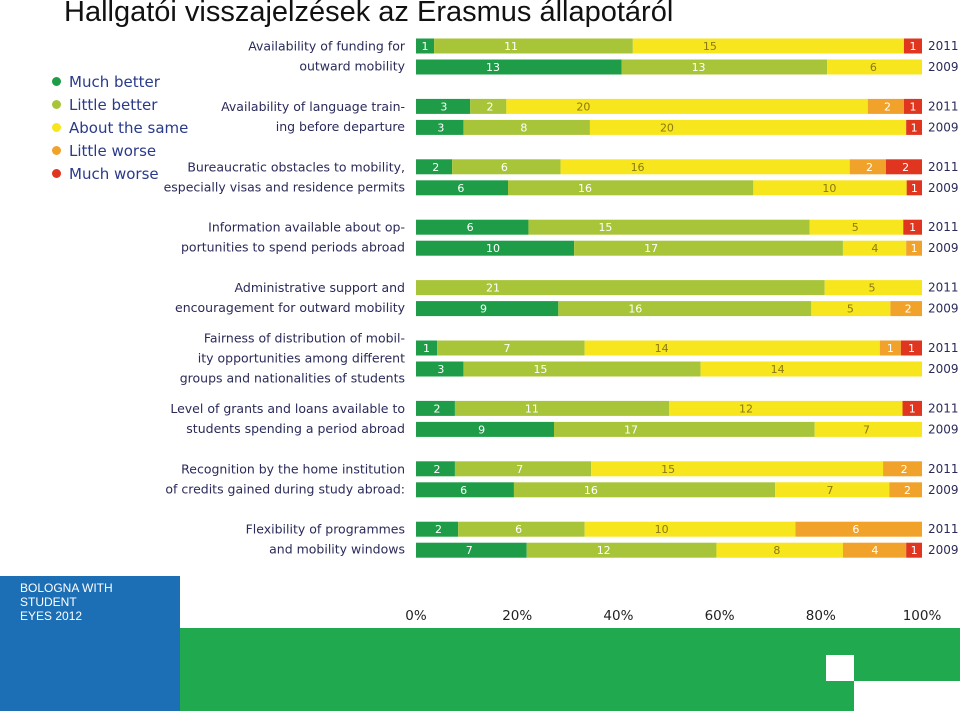 The width and height of the screenshot is (960, 711). What do you see at coordinates (352, 66) in the screenshot?
I see `group-label: outward mobility` at bounding box center [352, 66].